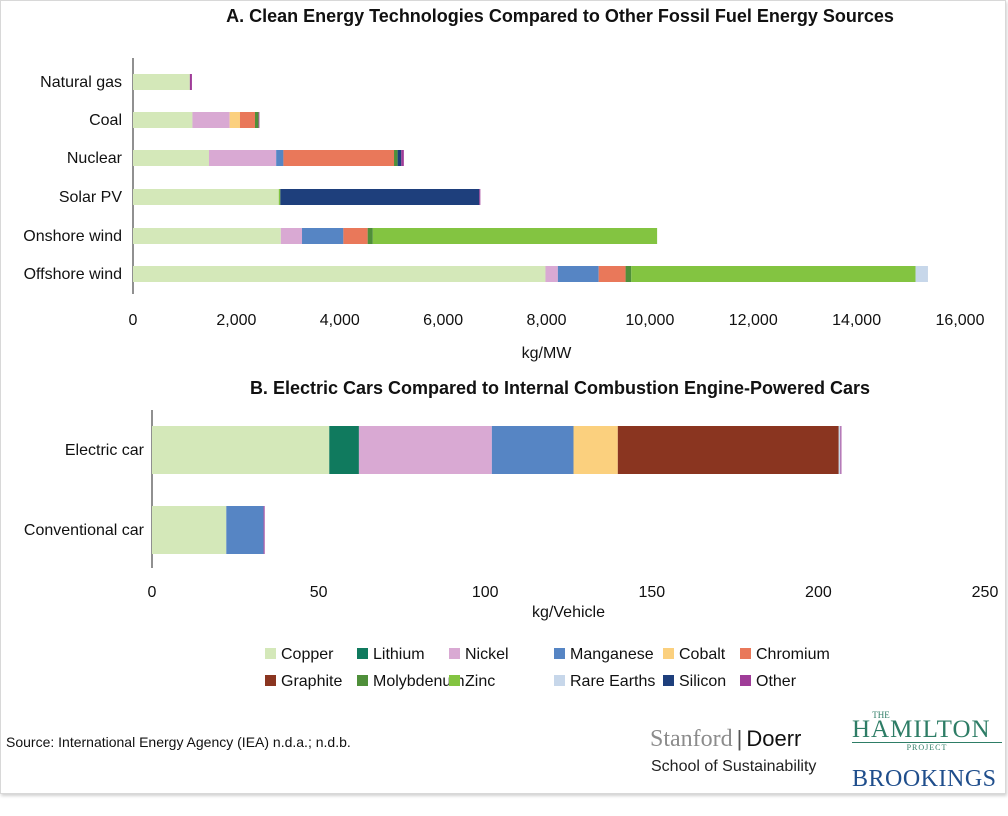 The width and height of the screenshot is (1008, 816). Describe the element at coordinates (161, 82) in the screenshot. I see `bar-natural-gas-copper` at that location.